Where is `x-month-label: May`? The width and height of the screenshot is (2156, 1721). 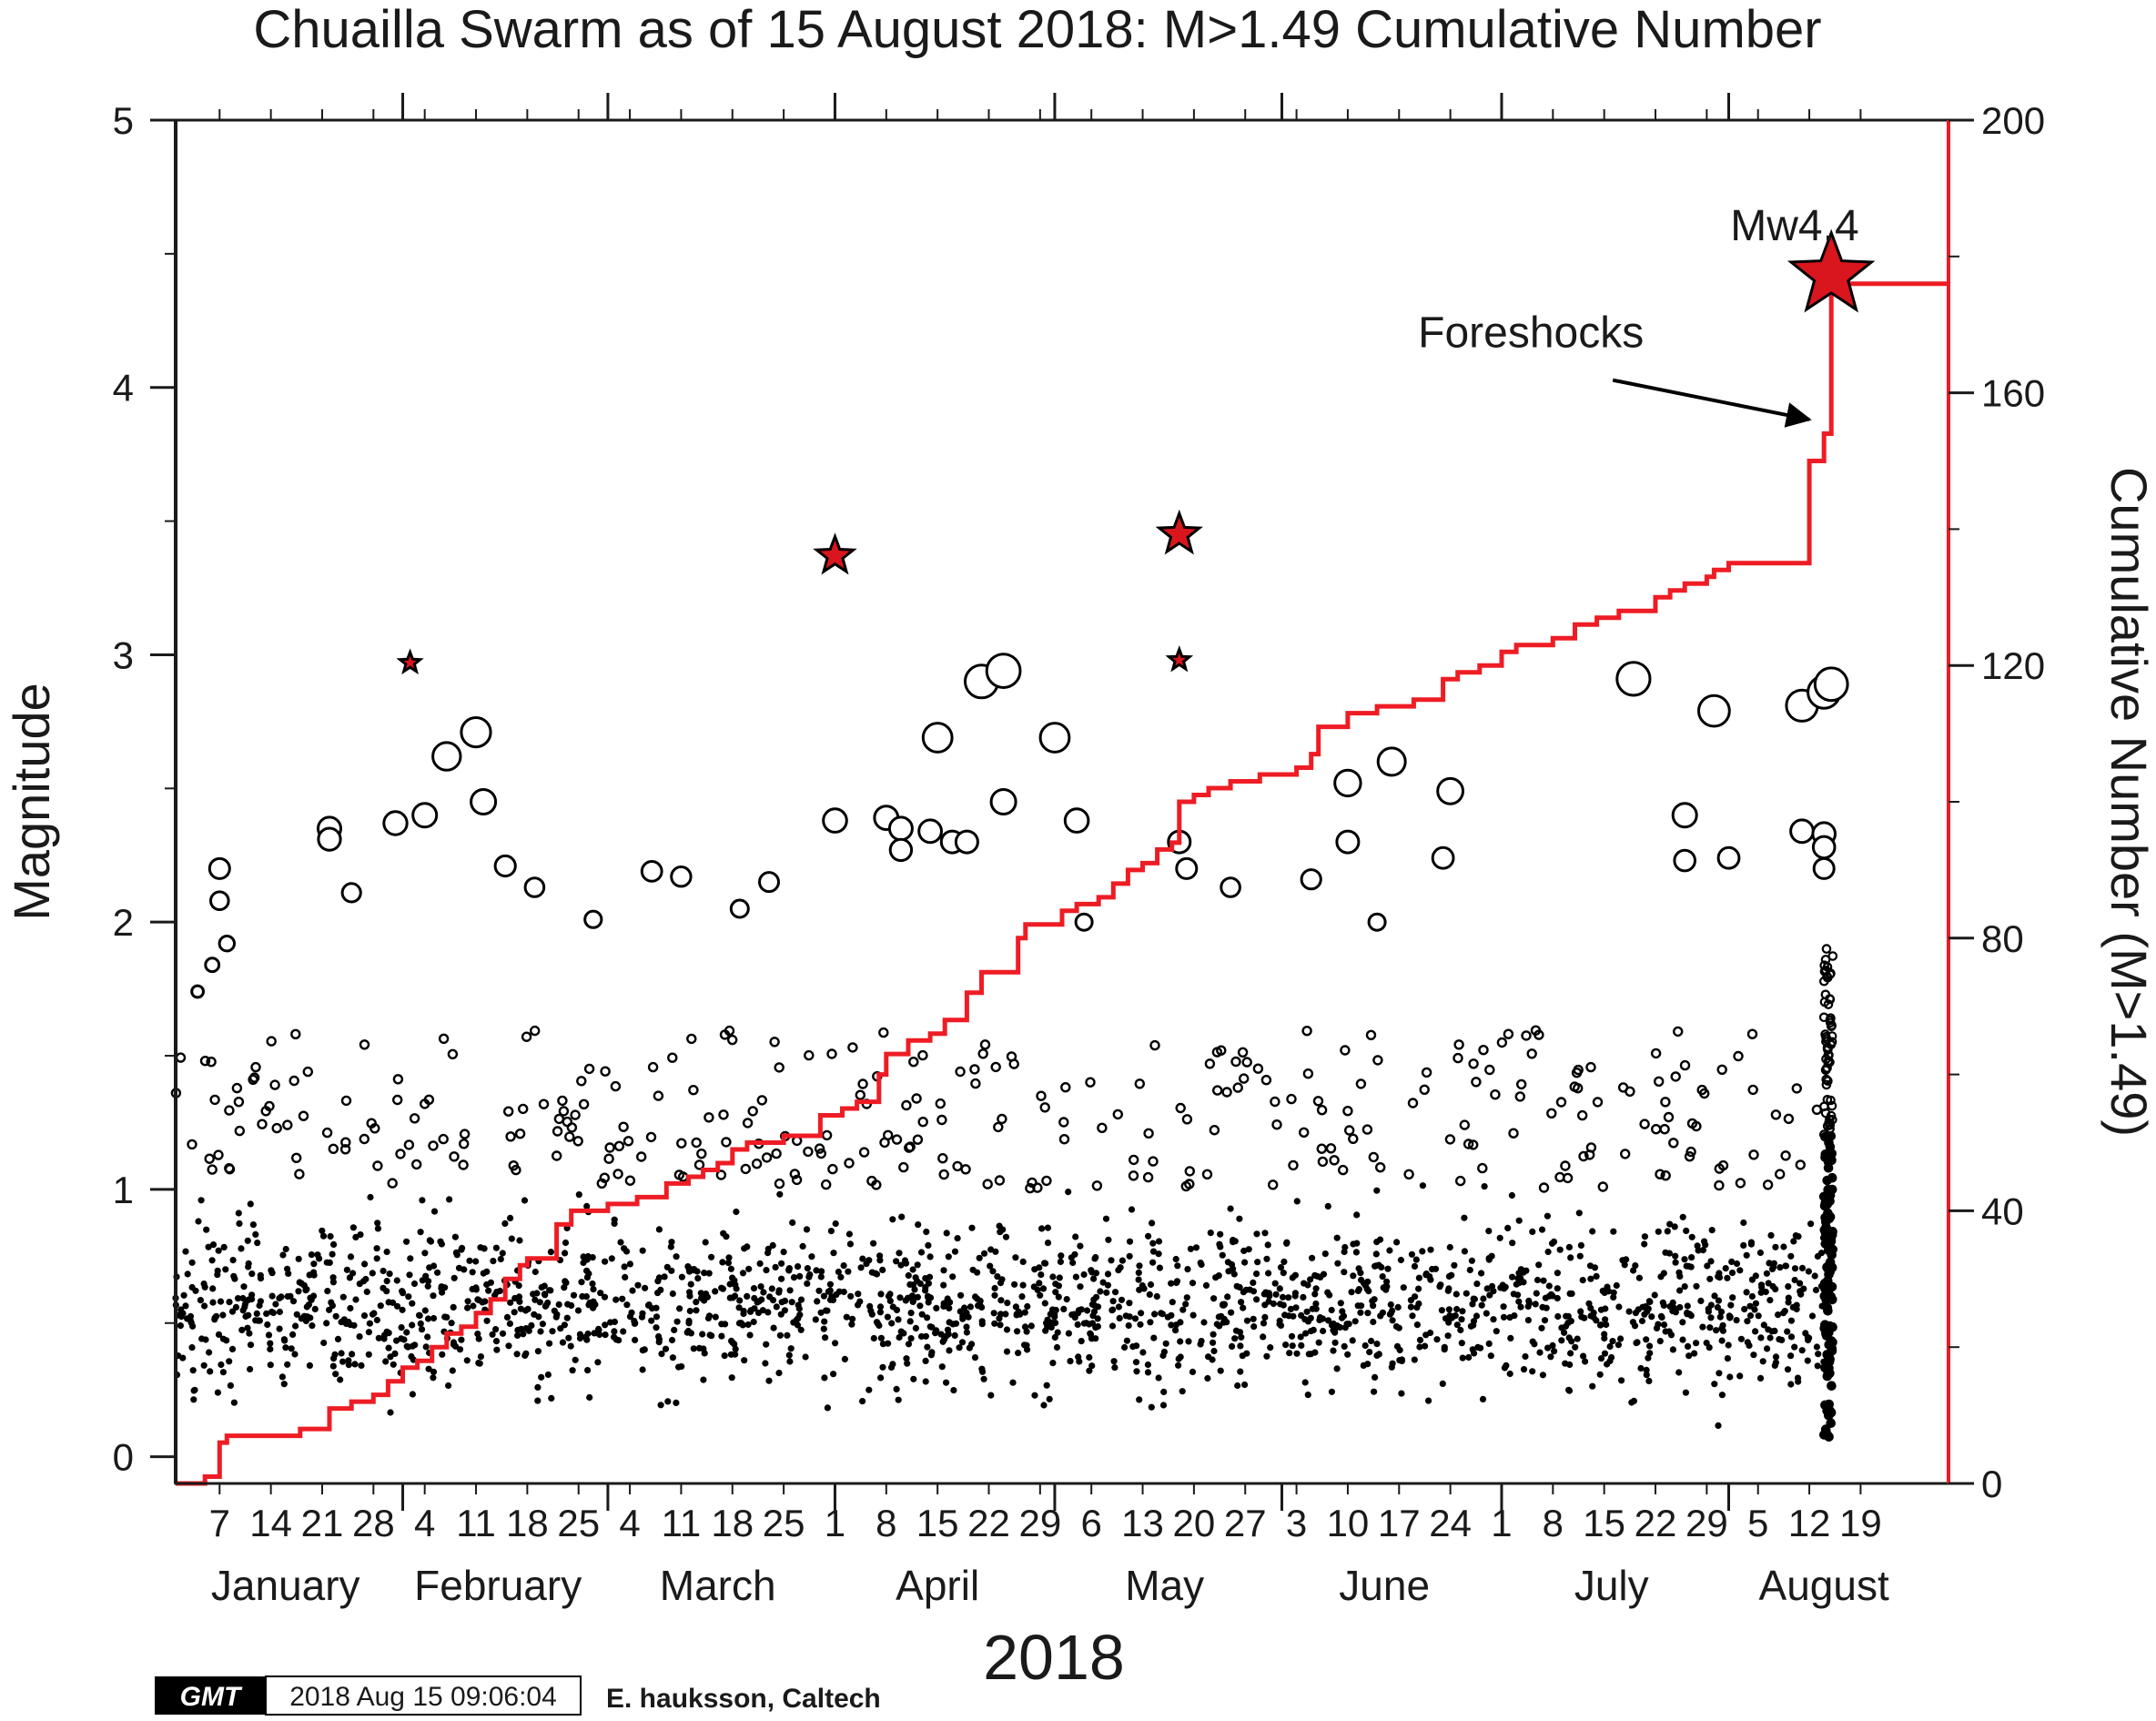
x-month-label: May is located at coordinates (1164, 1585).